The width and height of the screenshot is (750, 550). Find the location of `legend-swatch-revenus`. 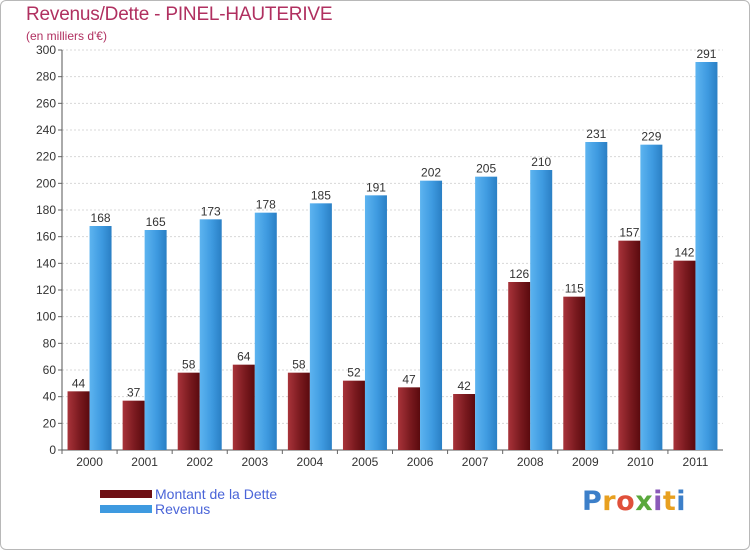

legend-swatch-revenus is located at coordinates (126, 508).